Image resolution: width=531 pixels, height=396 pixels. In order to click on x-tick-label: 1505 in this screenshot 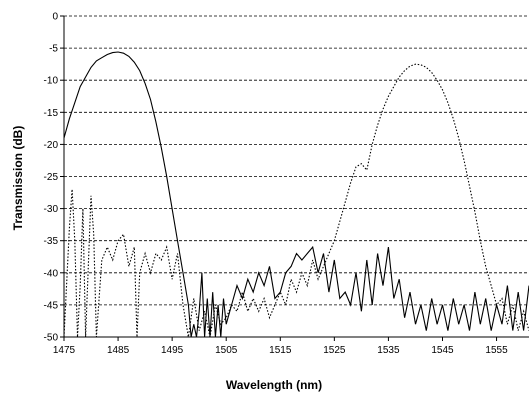, I will do `click(226, 350)`.